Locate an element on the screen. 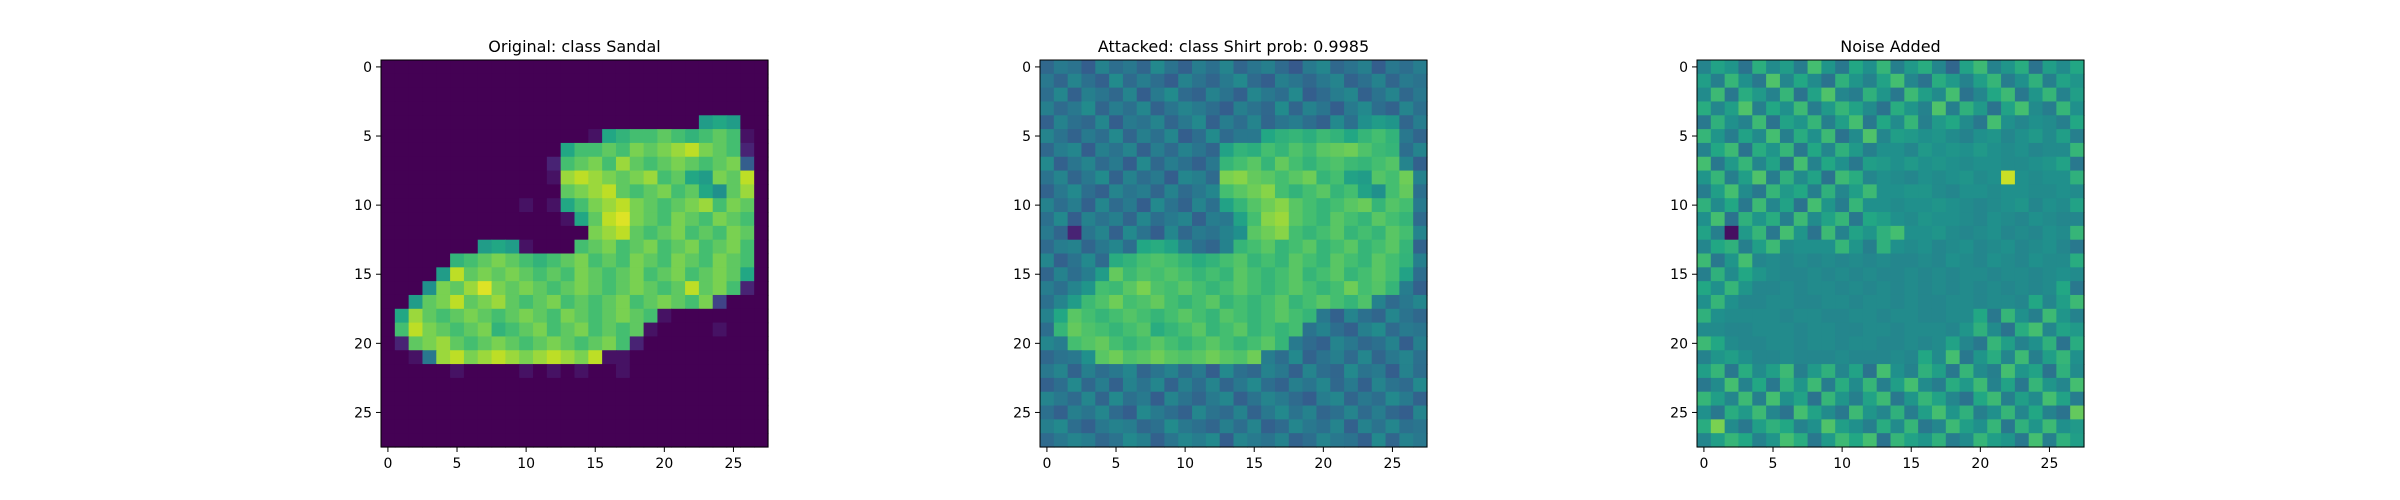 The width and height of the screenshot is (2400, 500). y-tick-label: 25 is located at coordinates (1679, 413).